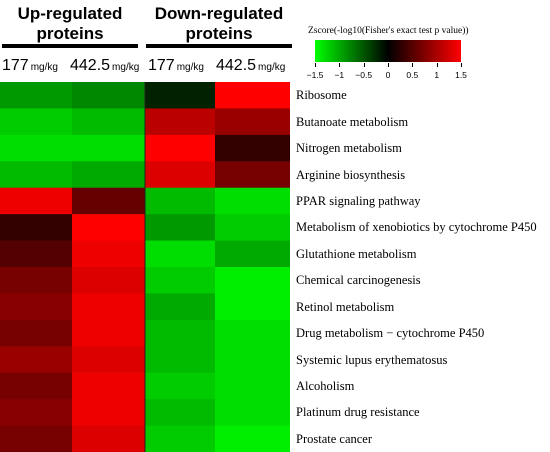 The width and height of the screenshot is (550, 452). Describe the element at coordinates (351, 174) in the screenshot. I see `pathway-label: Arginine biosynthesis` at that location.